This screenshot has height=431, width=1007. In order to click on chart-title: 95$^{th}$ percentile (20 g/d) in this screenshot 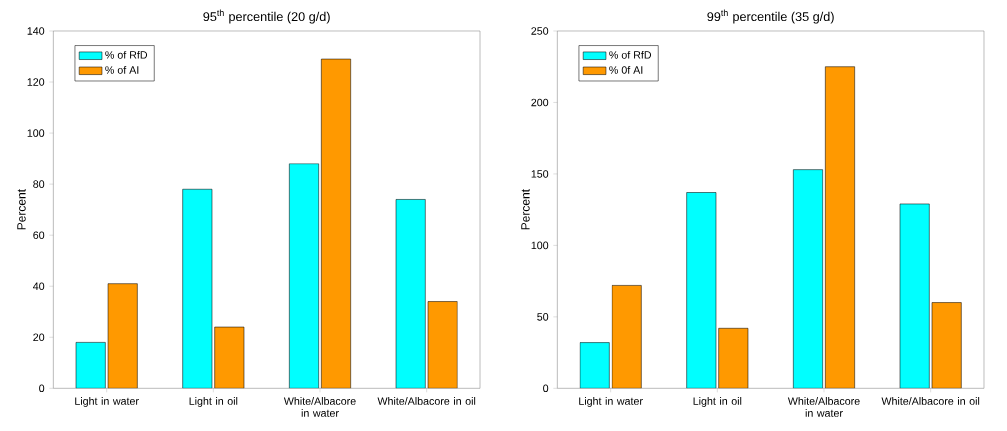, I will do `click(266, 16)`.